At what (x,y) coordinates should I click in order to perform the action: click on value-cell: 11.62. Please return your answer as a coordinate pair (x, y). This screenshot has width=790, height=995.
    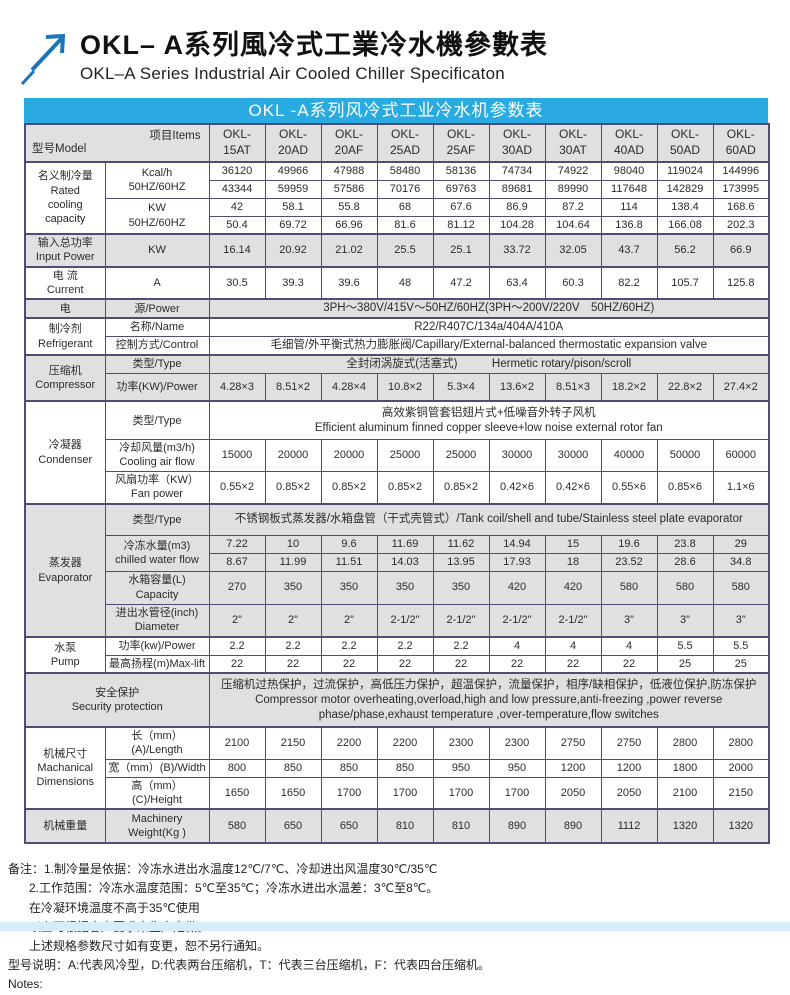
    Looking at the image, I should click on (461, 544).